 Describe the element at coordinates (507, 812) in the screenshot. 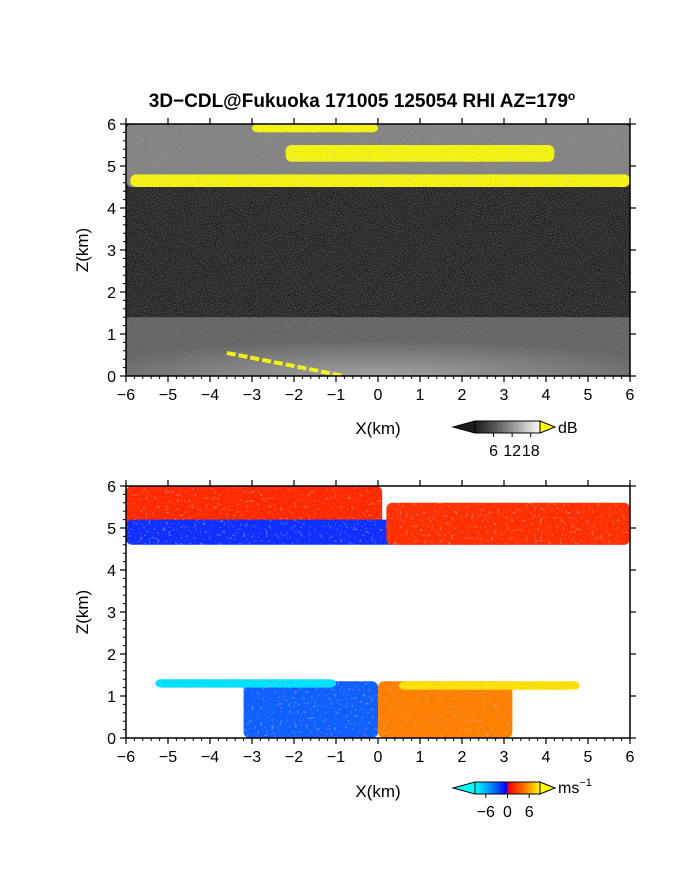

I see `colorbar-tick-label: 0` at that location.